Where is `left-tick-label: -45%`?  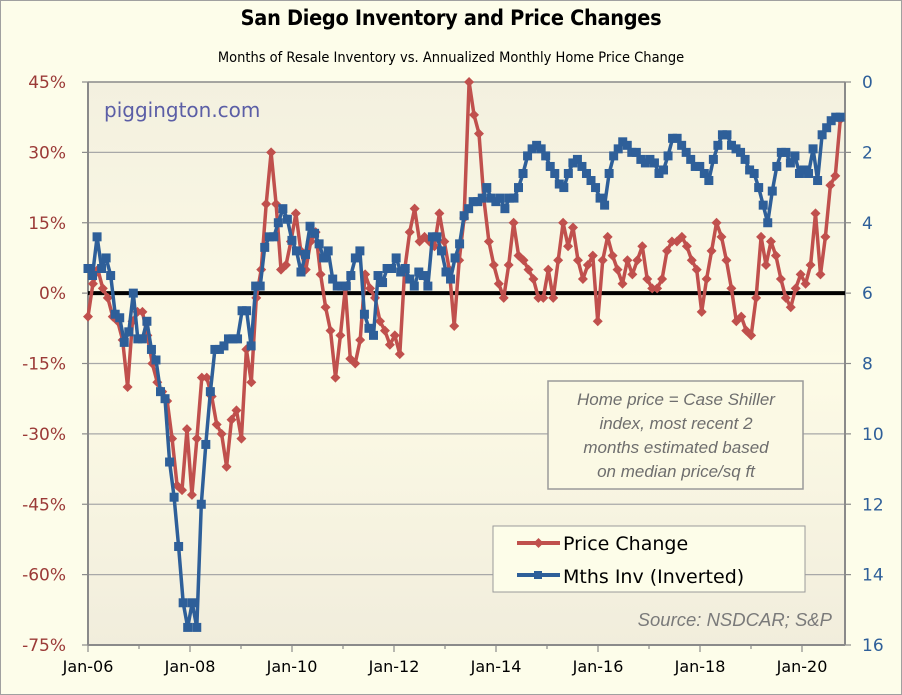
left-tick-label: -45% is located at coordinates (44, 505).